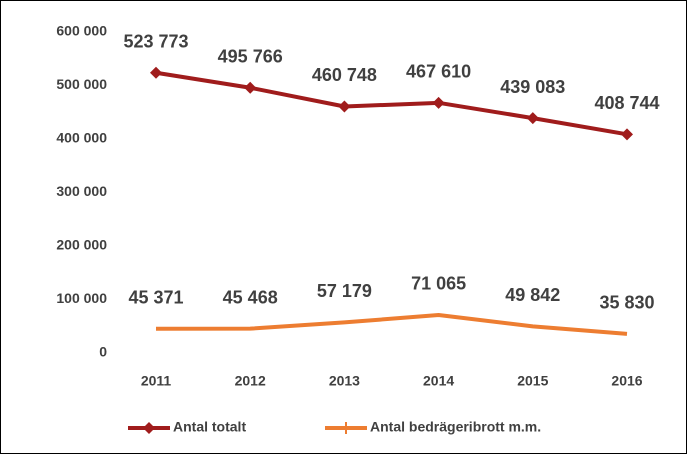 The width and height of the screenshot is (688, 455). I want to click on y-tick-label: 200 000, so click(81, 245).